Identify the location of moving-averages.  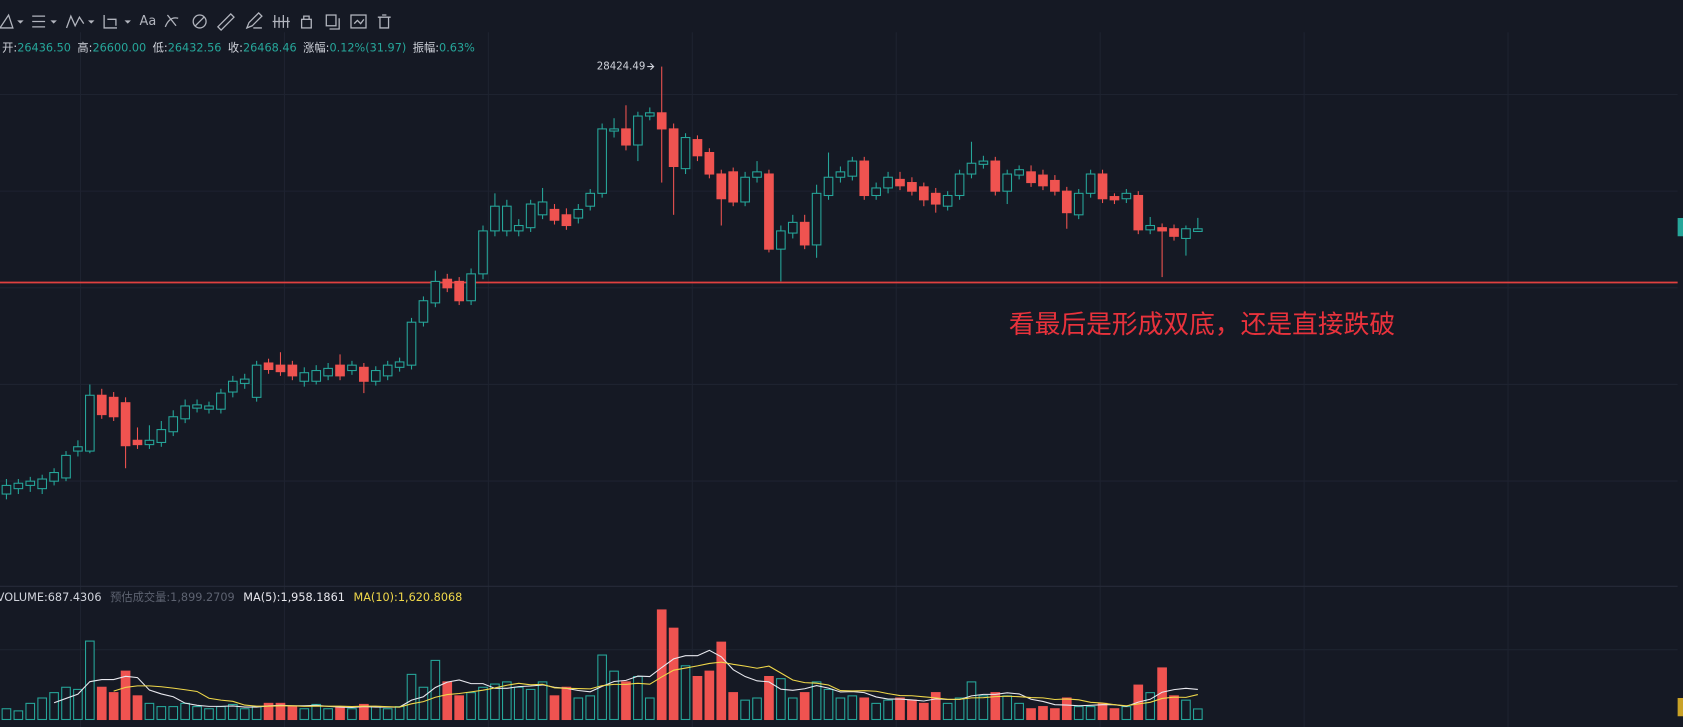
(625, 678).